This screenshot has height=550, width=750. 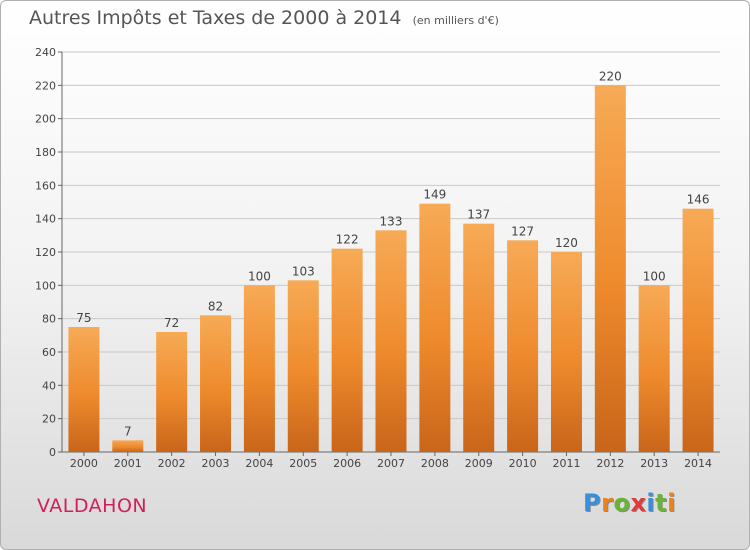 I want to click on x-tick-label: 2003, so click(x=216, y=463).